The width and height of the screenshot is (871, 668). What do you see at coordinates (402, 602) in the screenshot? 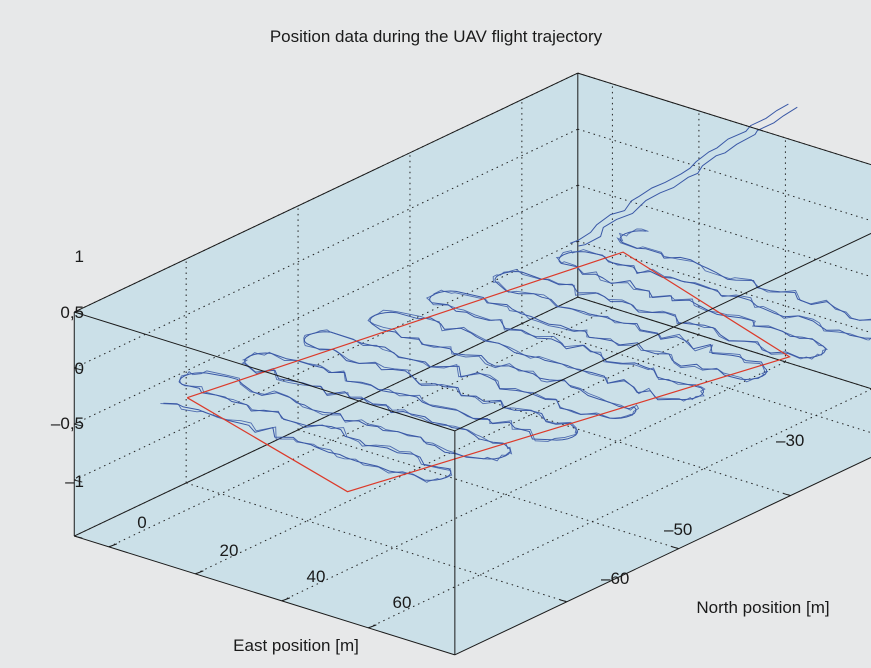
I see `x-tick-label: 60` at bounding box center [402, 602].